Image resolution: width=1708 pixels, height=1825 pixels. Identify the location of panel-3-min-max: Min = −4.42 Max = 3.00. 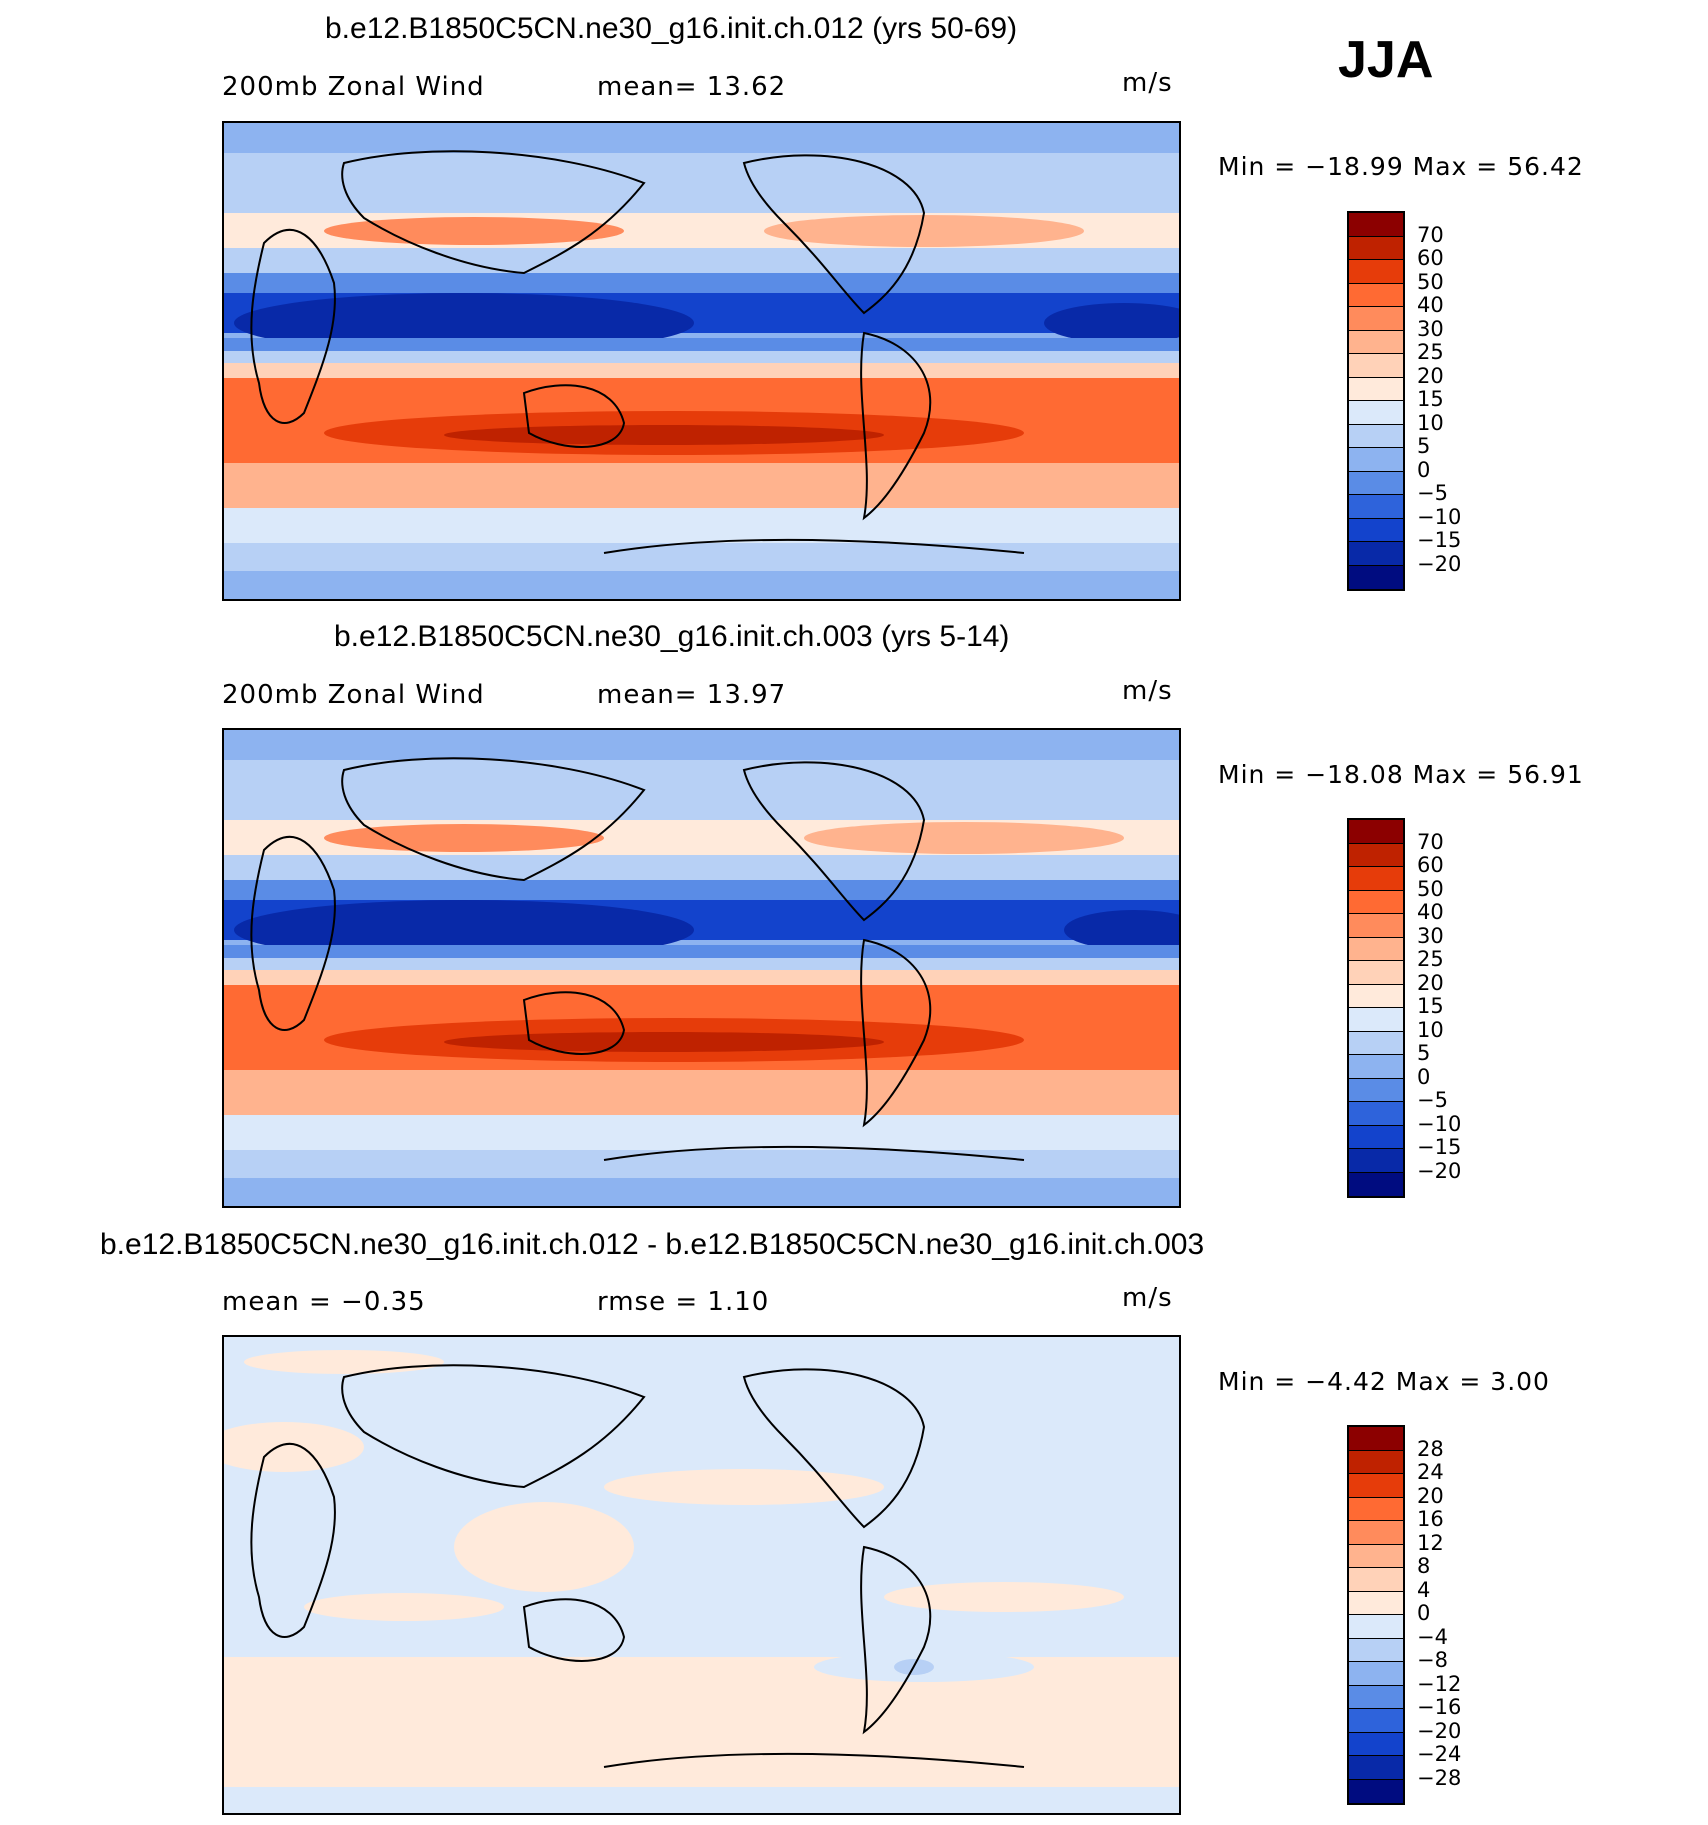
(1384, 1381).